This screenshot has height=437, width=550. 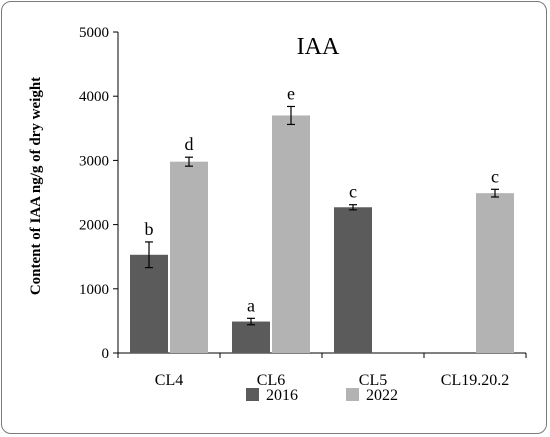 I want to click on y-tick-label: 4000, so click(x=94, y=97).